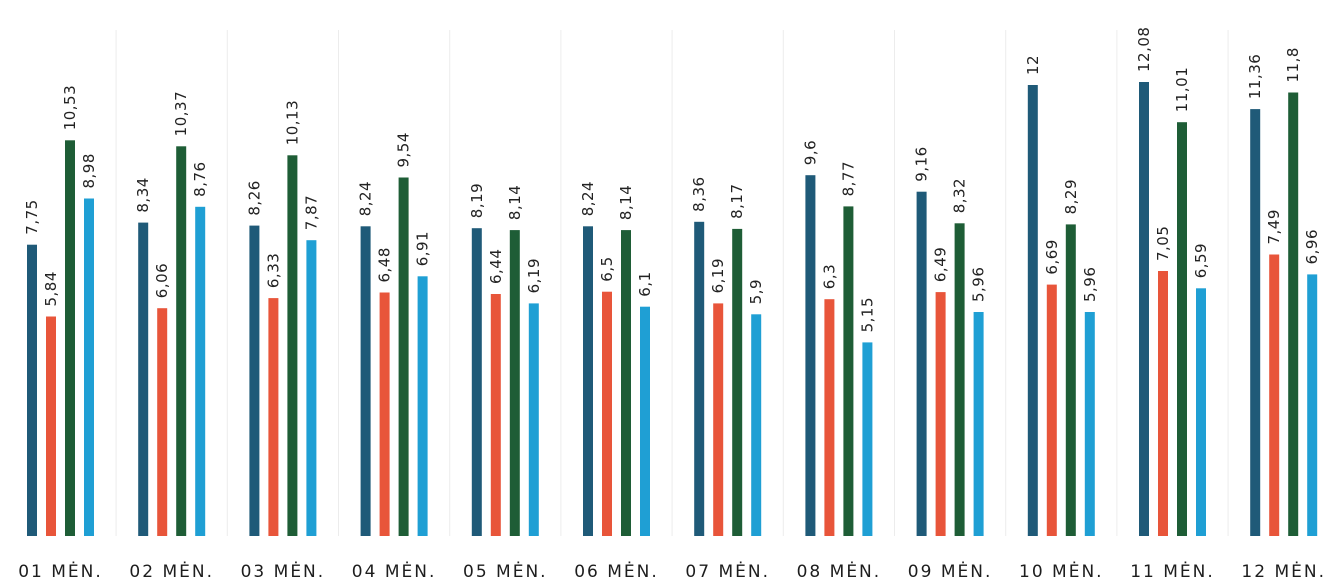 The height and width of the screenshot is (583, 1332). What do you see at coordinates (1163, 243) in the screenshot?
I see `data-label: 7,05` at bounding box center [1163, 243].